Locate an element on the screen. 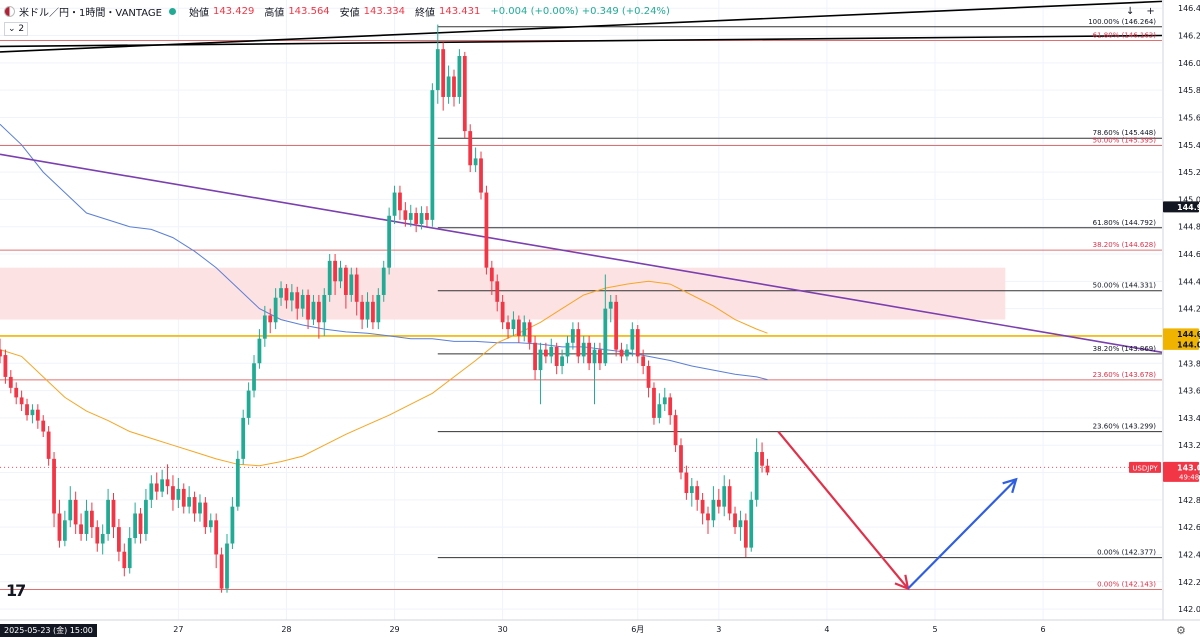 The width and height of the screenshot is (1200, 637). y-tick-label: 143.600 is located at coordinates (1189, 391).